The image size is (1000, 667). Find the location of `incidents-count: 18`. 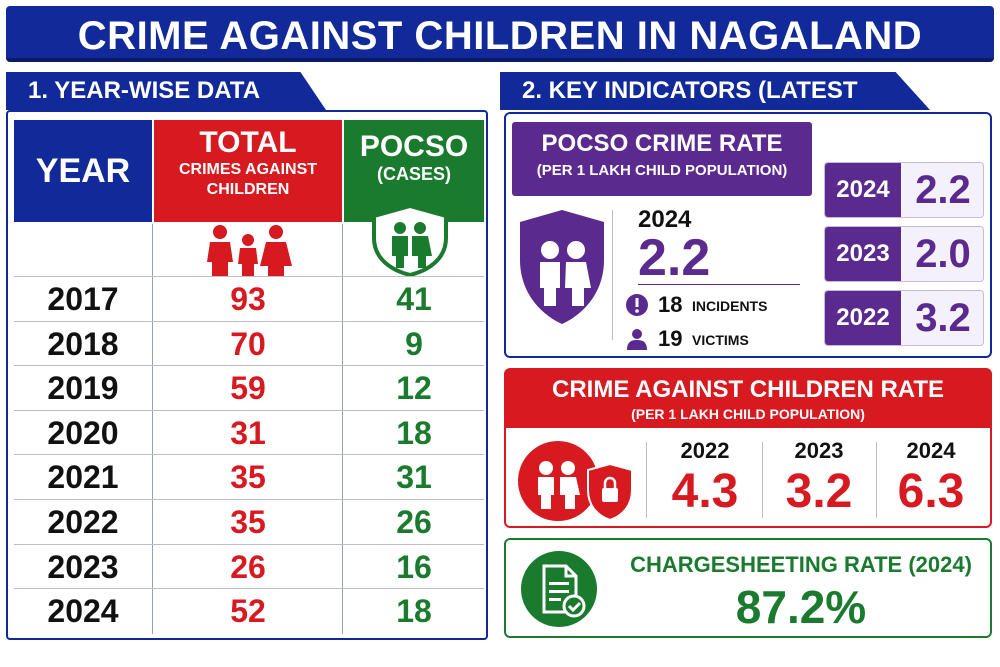

incidents-count: 18 is located at coordinates (670, 304).